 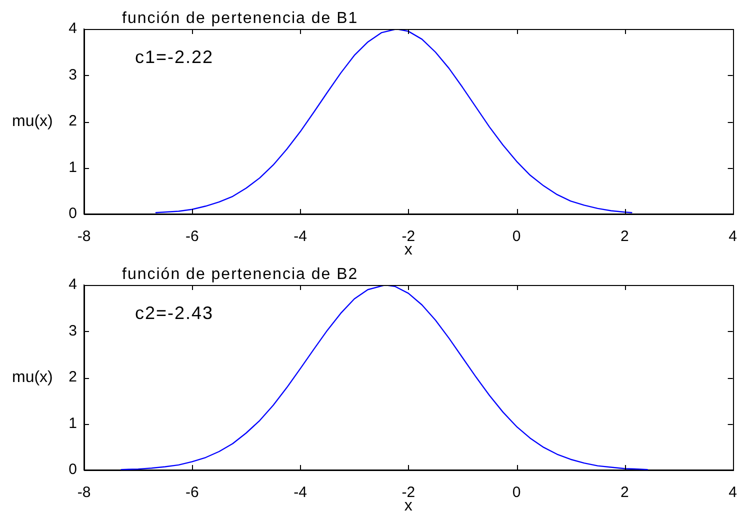 I want to click on annotation: c1=-2.22, so click(x=174, y=56).